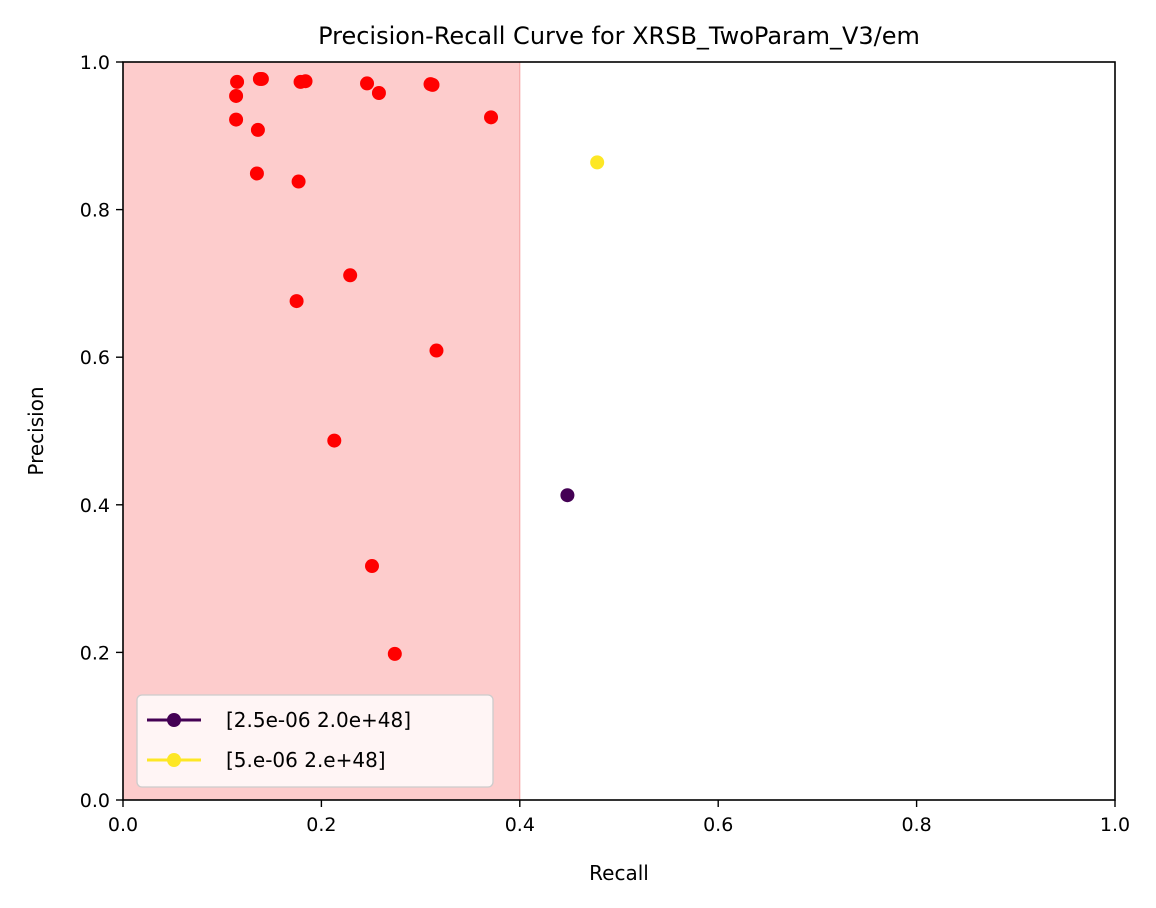 The height and width of the screenshot is (908, 1156). What do you see at coordinates (520, 825) in the screenshot?
I see `x-tick-label: 0.4` at bounding box center [520, 825].